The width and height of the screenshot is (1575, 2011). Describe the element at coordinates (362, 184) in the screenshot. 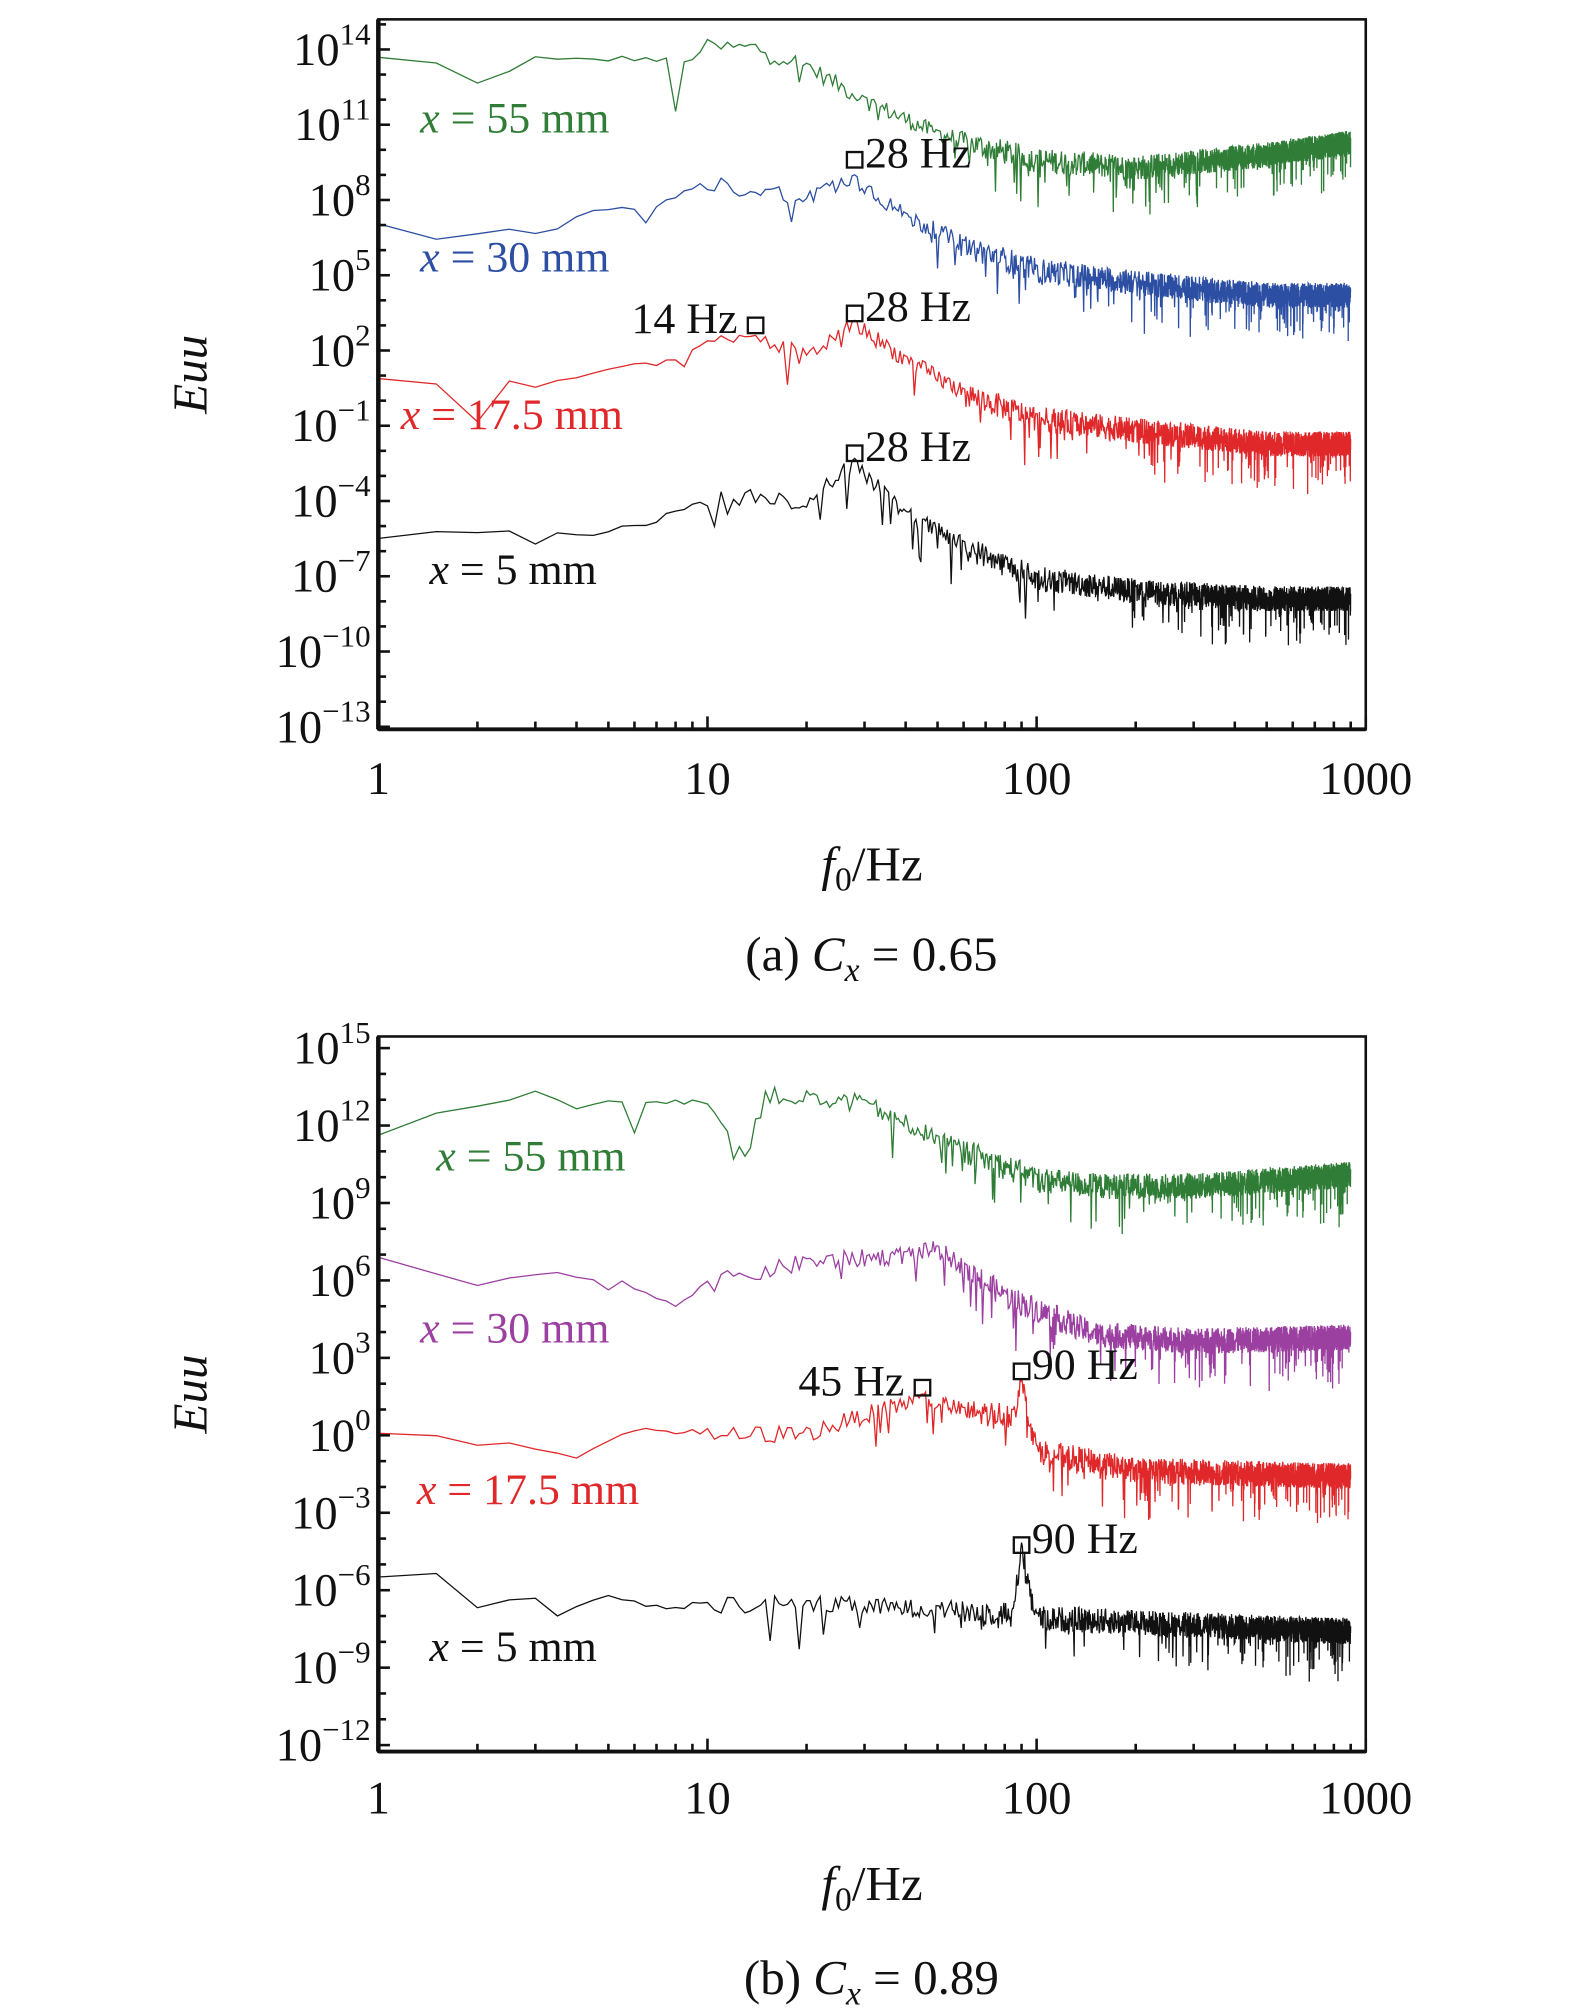

I see `y-tick-exponent: 8` at that location.